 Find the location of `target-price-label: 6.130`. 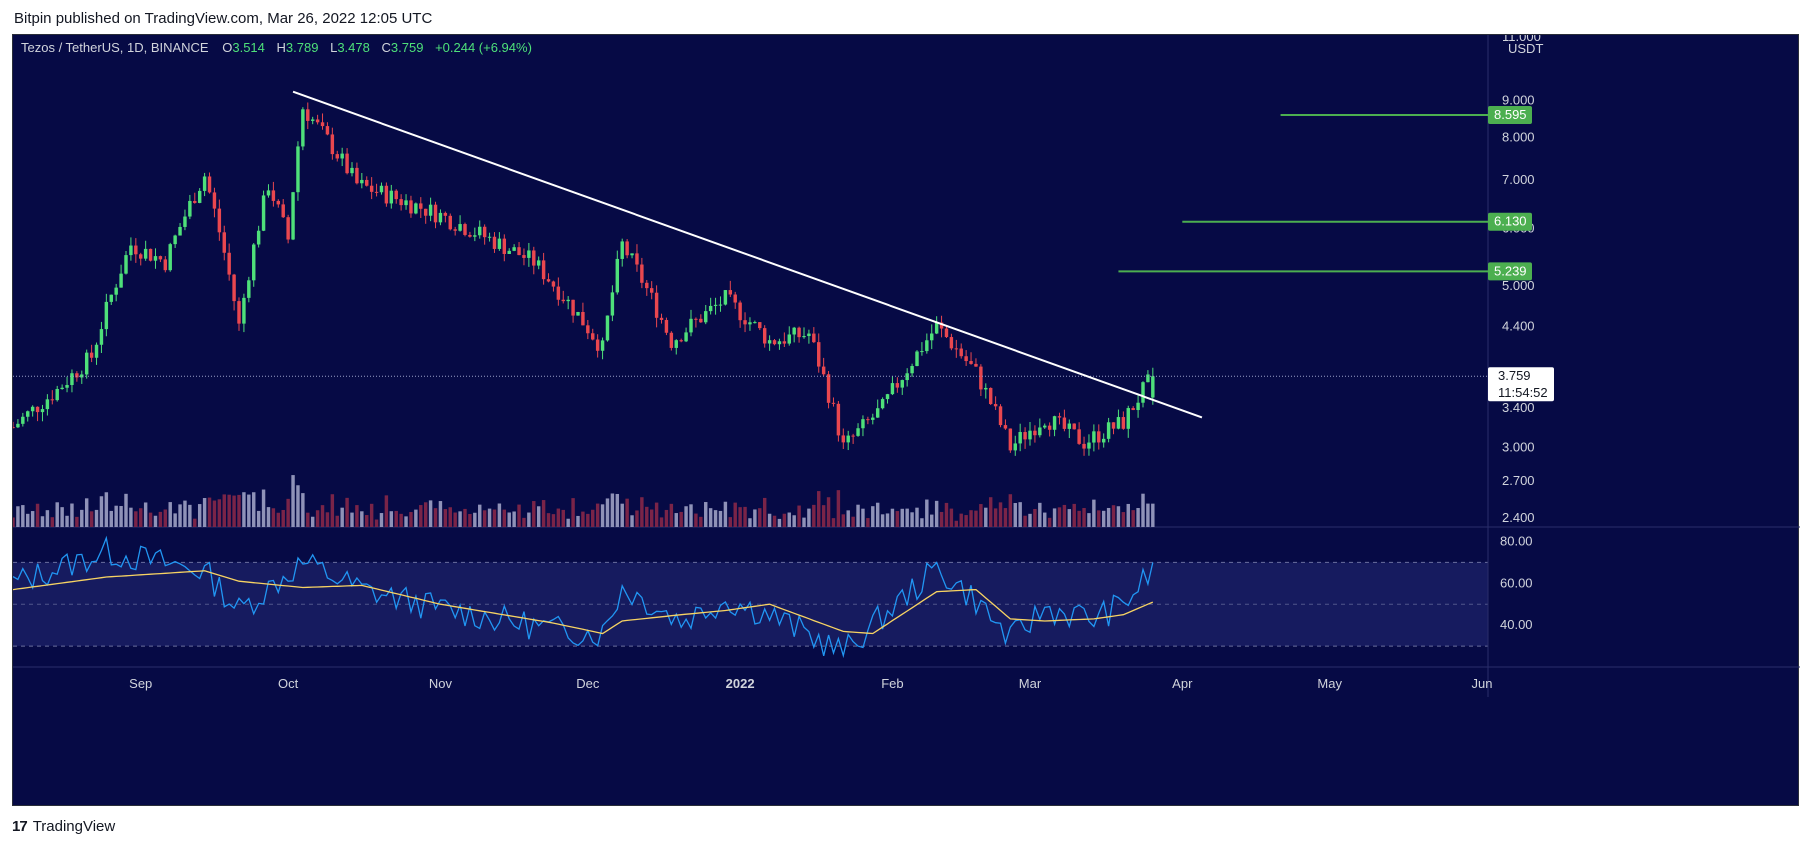

target-price-label: 6.130 is located at coordinates (1510, 221).